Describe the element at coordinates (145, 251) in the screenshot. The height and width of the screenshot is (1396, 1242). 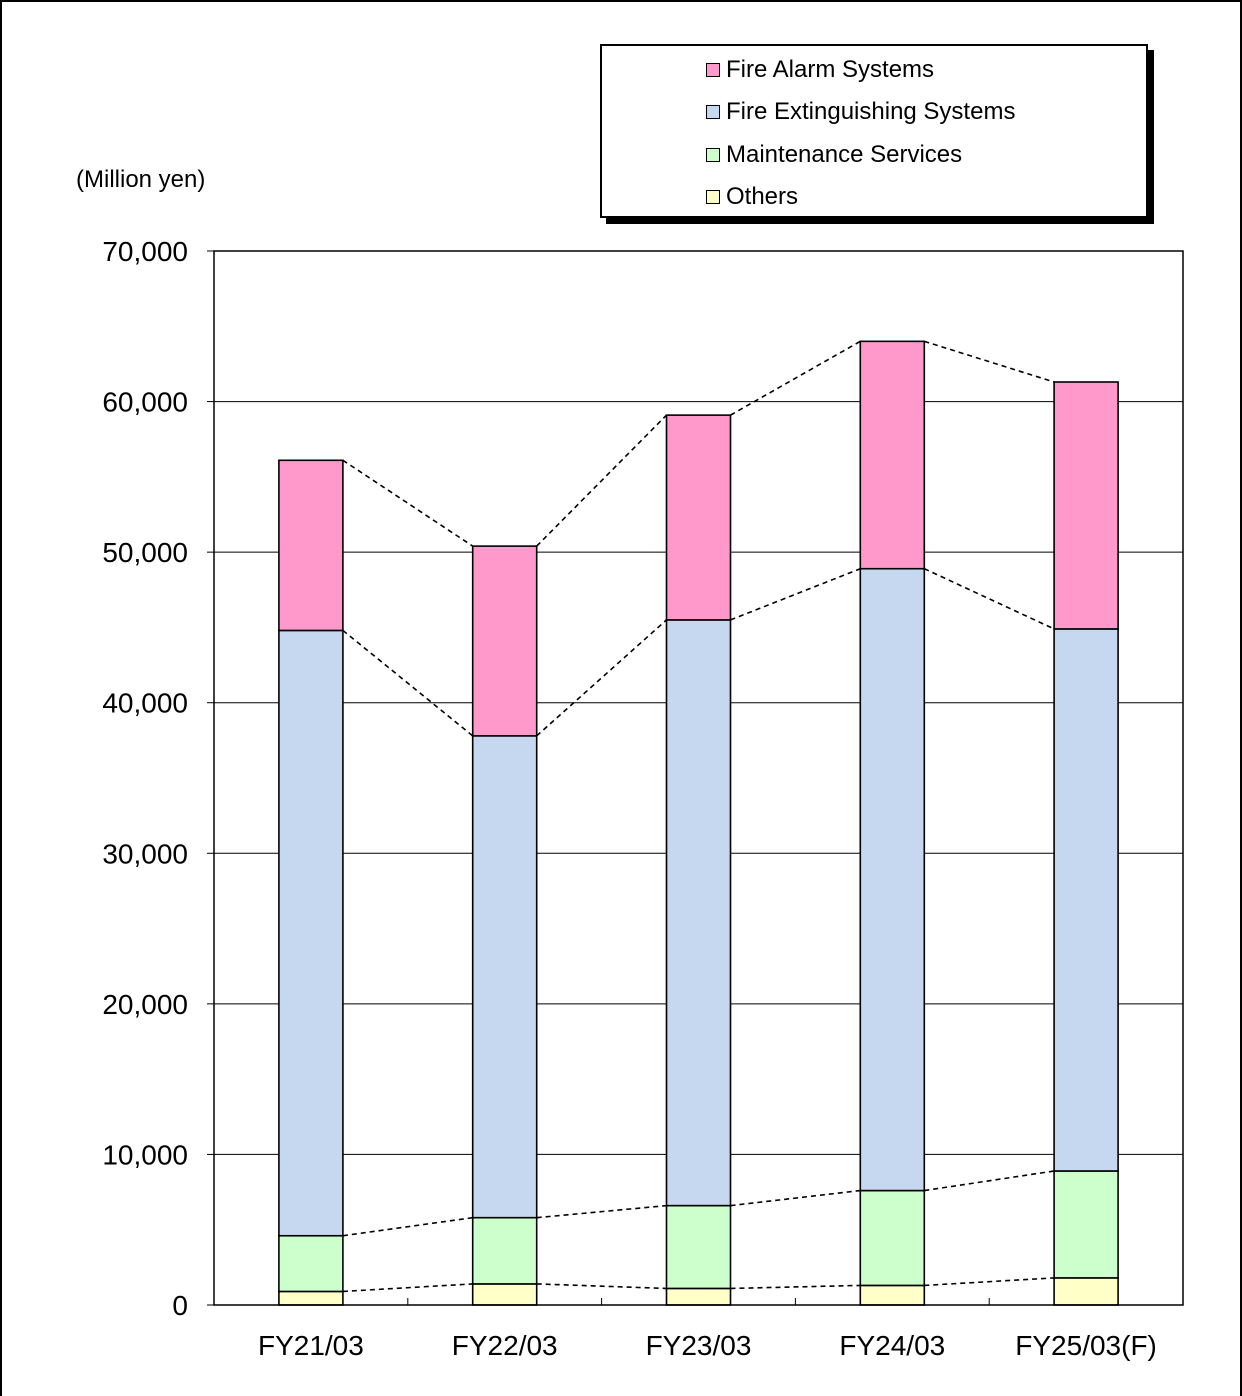
I see `y-tick-label: 70,000` at that location.